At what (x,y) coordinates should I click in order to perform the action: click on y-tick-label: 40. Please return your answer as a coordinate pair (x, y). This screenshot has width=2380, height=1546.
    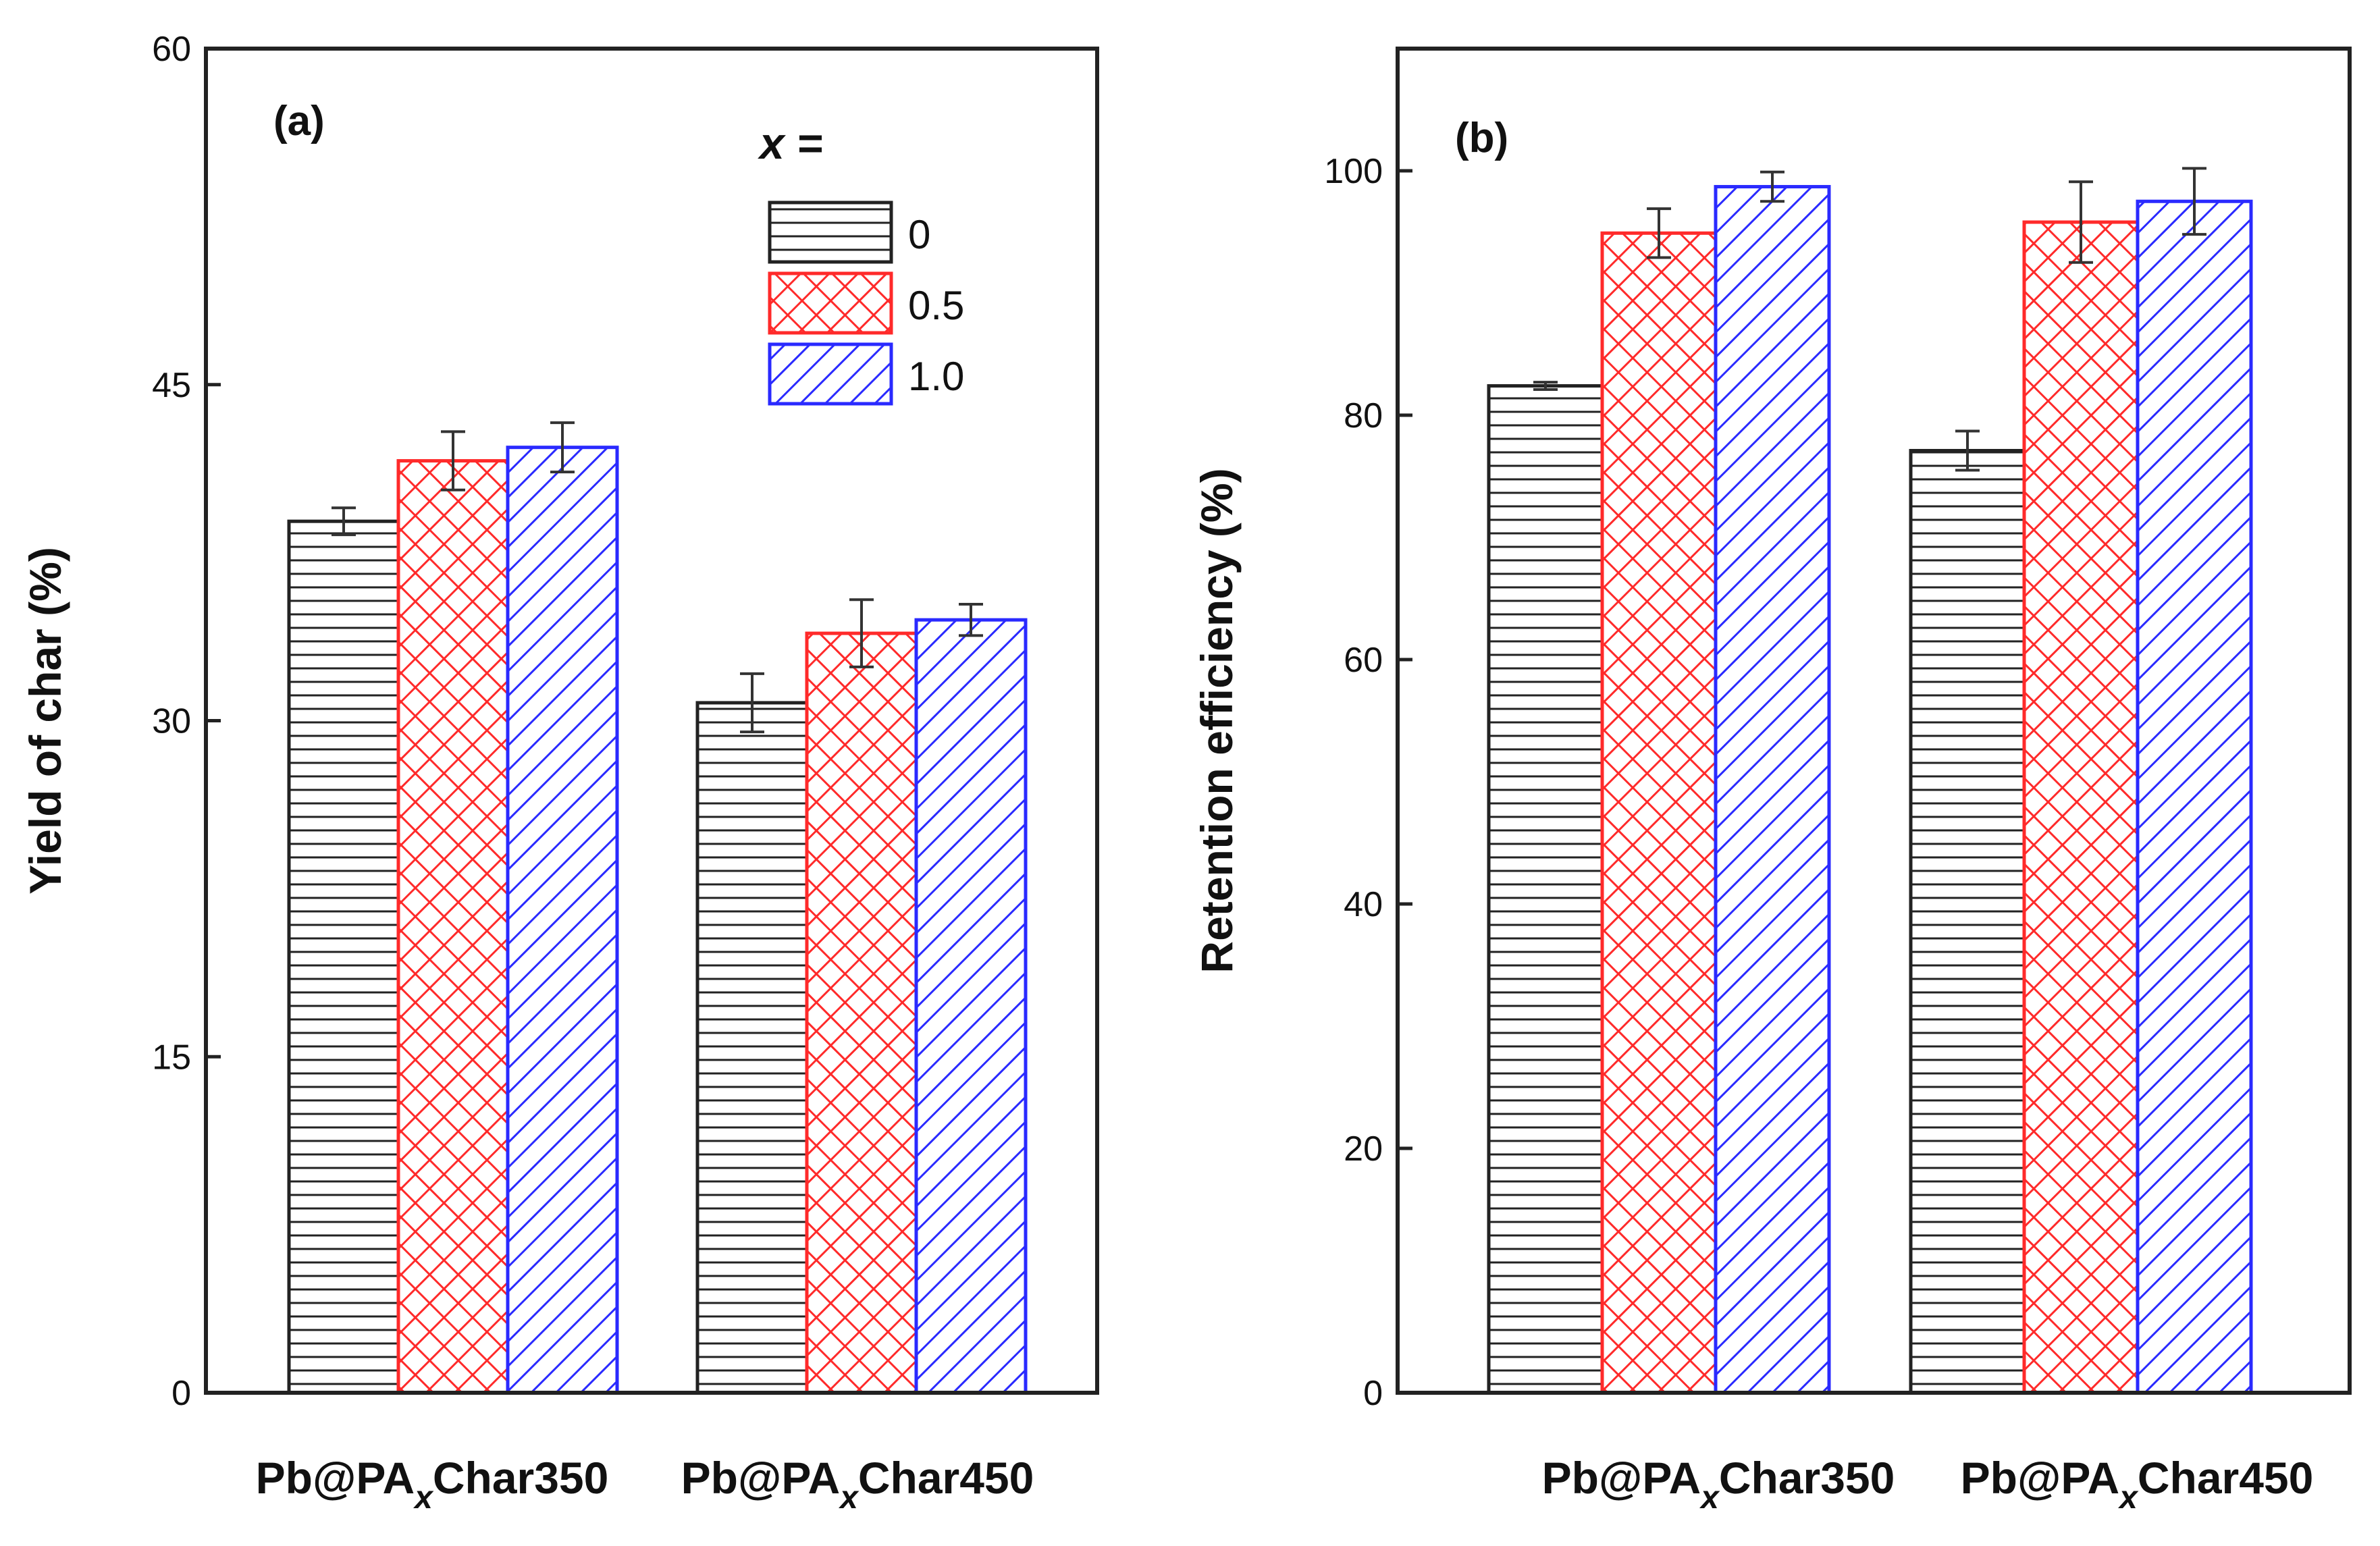
    Looking at the image, I should click on (1363, 904).